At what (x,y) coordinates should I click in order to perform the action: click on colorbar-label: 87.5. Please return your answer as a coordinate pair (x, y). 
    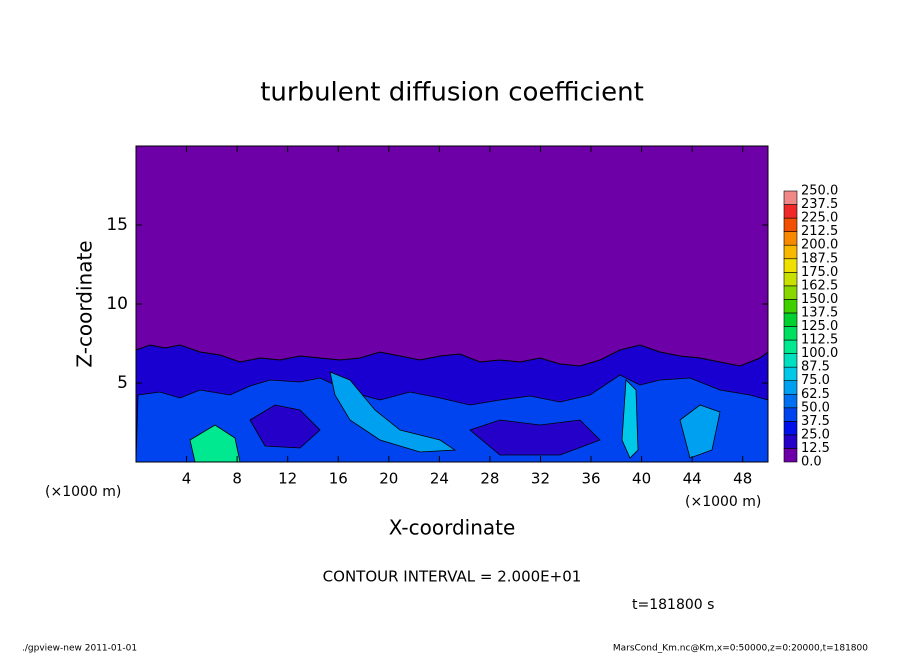
    Looking at the image, I should click on (815, 367).